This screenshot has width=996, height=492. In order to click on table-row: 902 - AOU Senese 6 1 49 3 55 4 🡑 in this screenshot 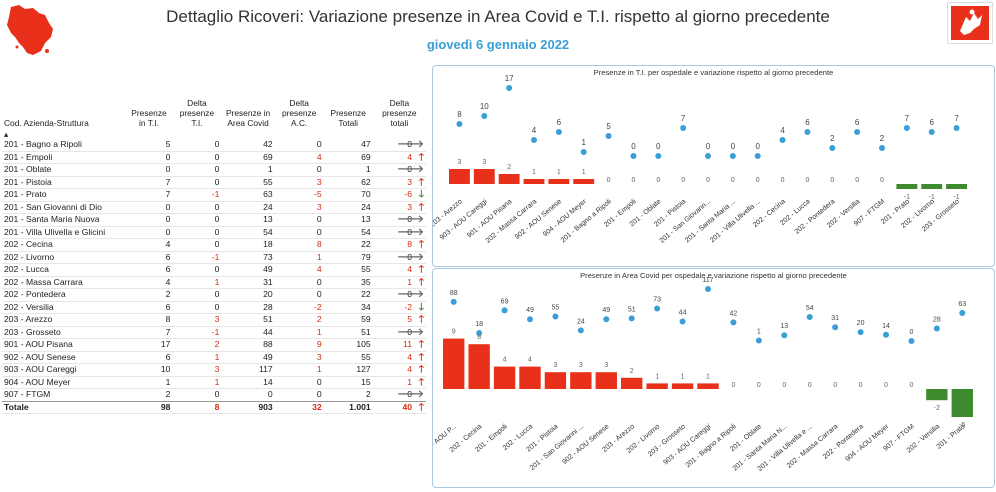, I will do `click(214, 357)`.